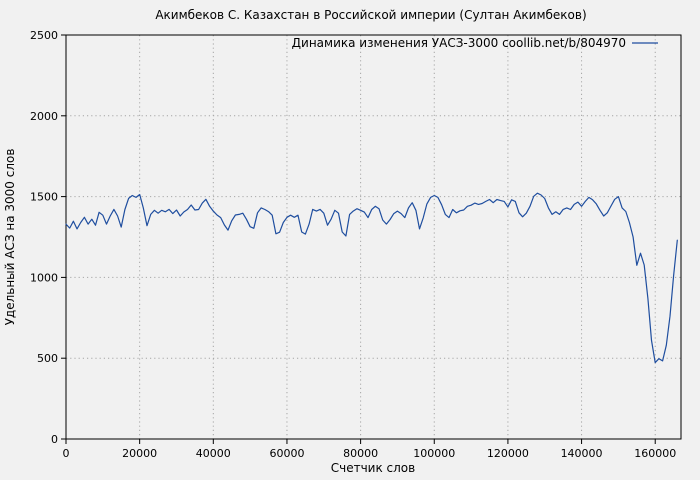 This screenshot has height=480, width=700. Describe the element at coordinates (44, 277) in the screenshot. I see `y-tick-label: 1000` at that location.